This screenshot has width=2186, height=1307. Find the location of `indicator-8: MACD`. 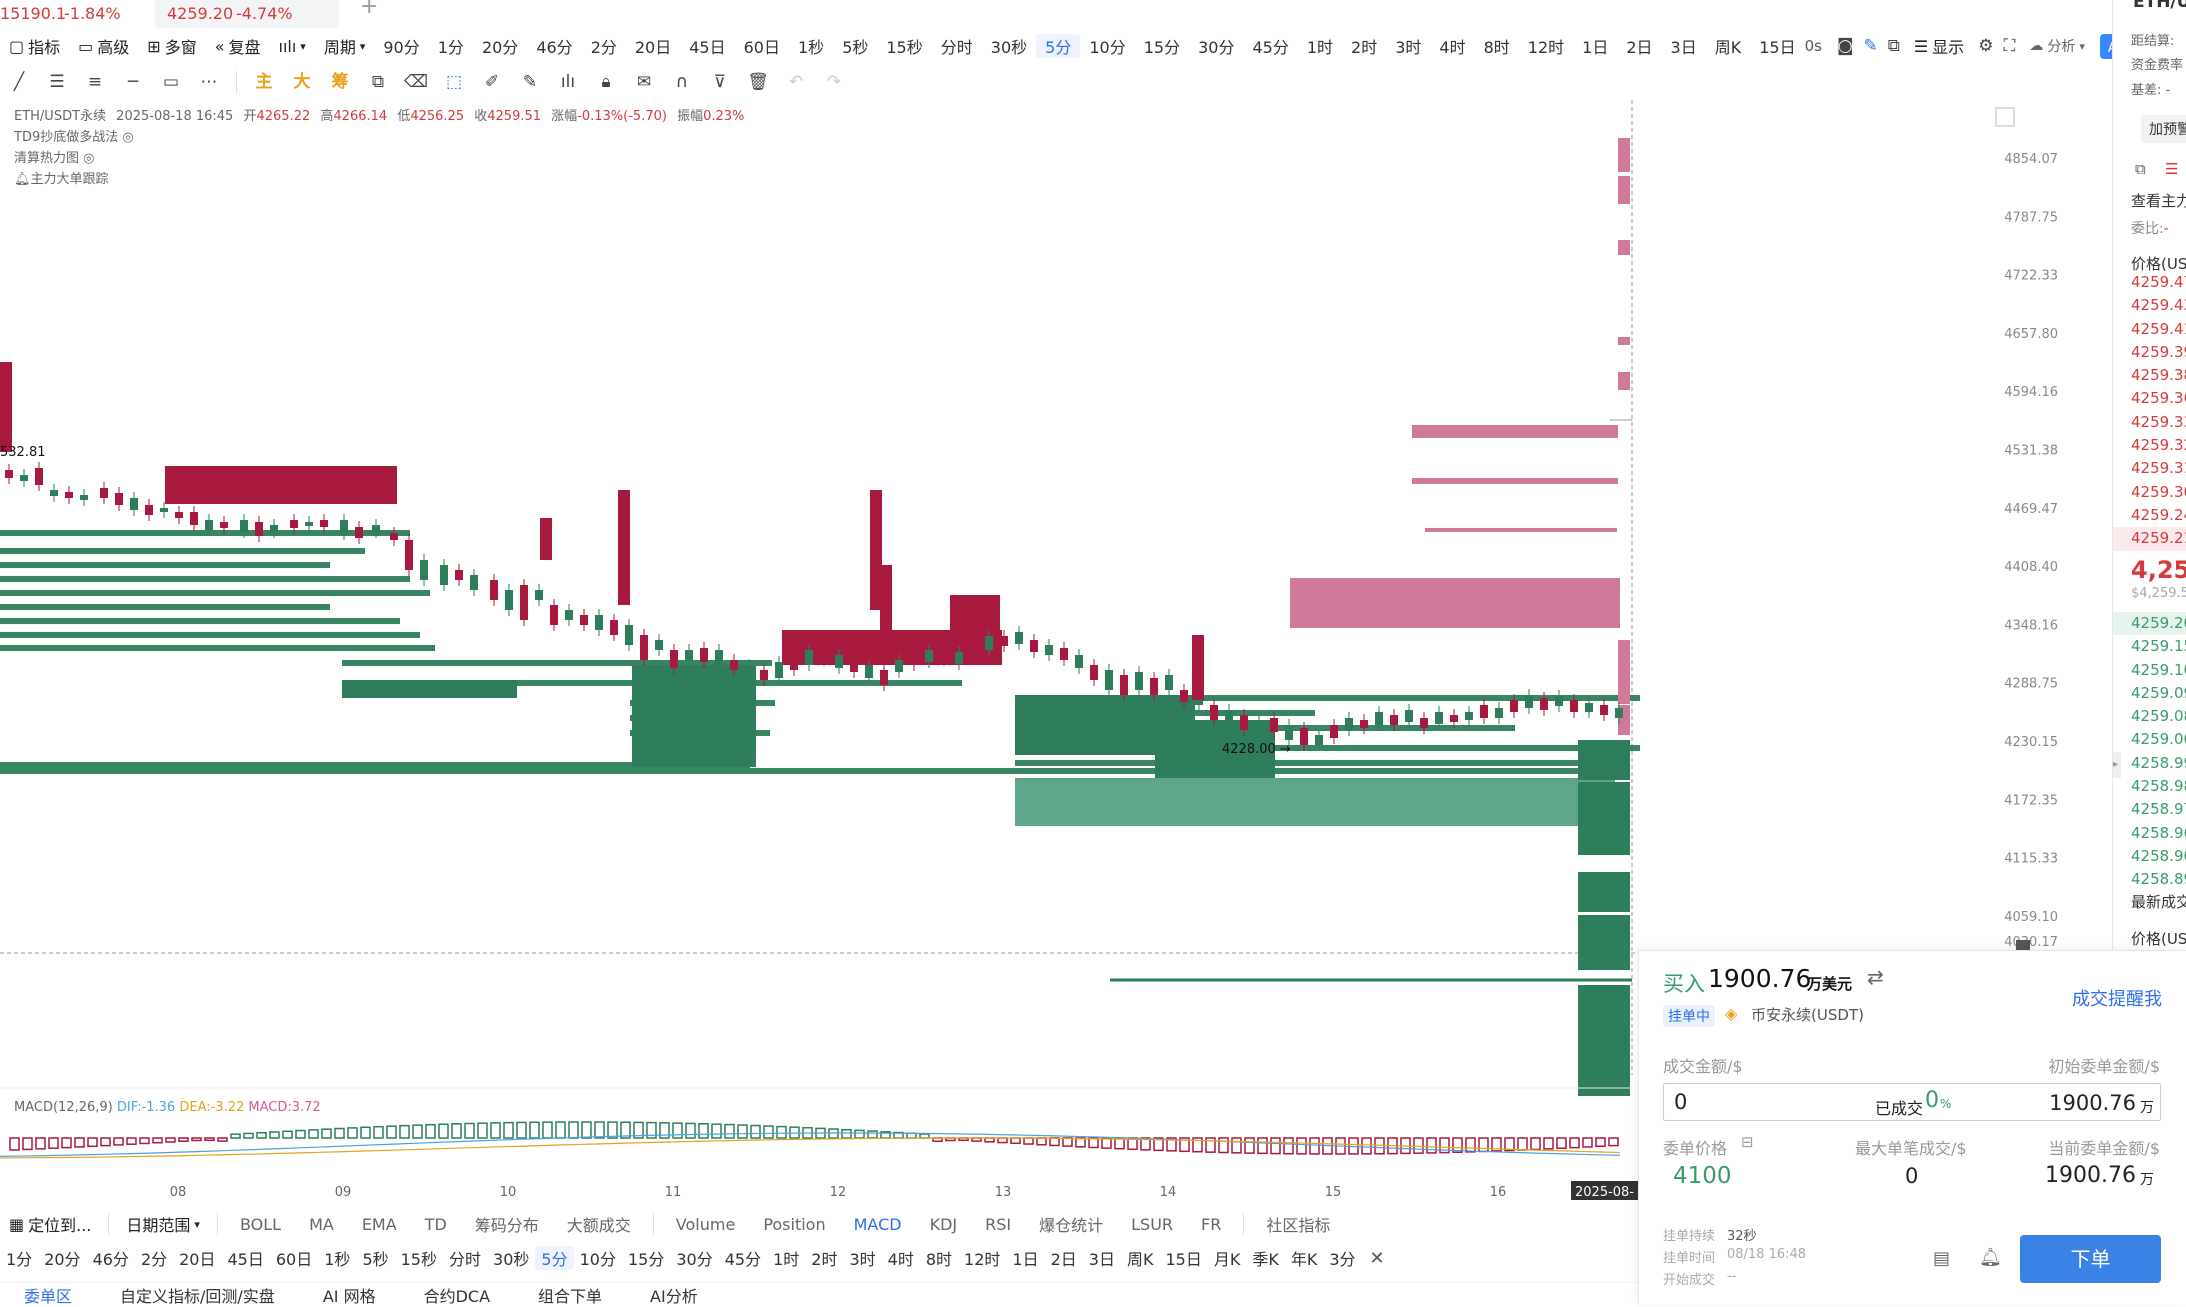

indicator-8: MACD is located at coordinates (877, 1224).